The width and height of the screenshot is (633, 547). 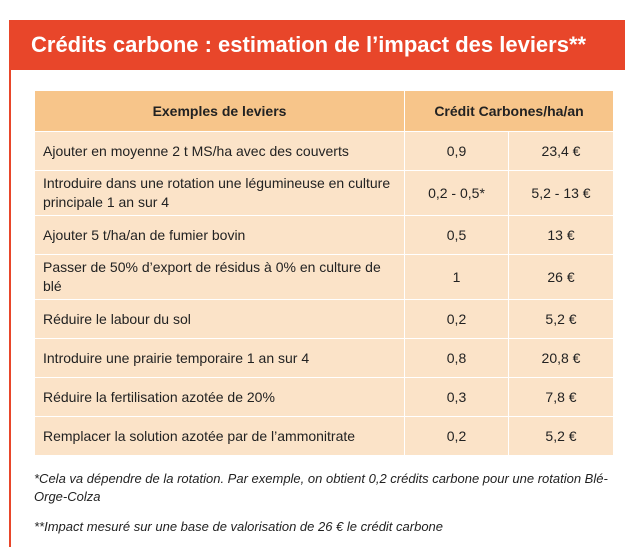 What do you see at coordinates (561, 193) in the screenshot?
I see `value-cell: 5,2 - 13 €` at bounding box center [561, 193].